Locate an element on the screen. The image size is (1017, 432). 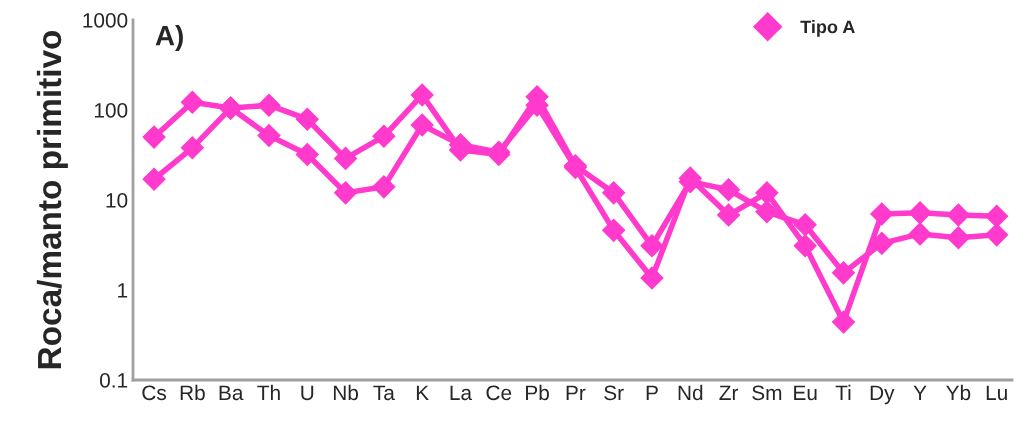
x-tick-label: Ti is located at coordinates (843, 392).